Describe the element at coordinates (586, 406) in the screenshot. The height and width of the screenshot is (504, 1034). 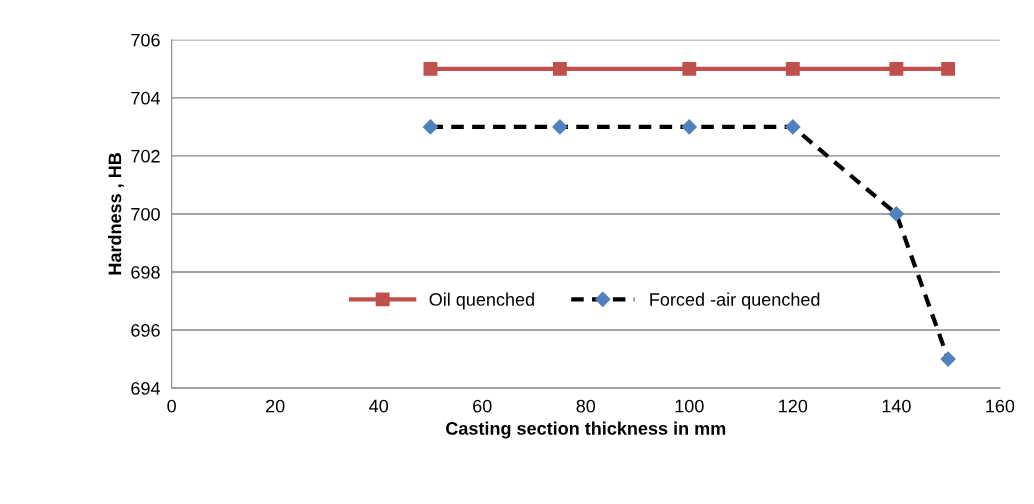
I see `x-tick-label: 80` at that location.